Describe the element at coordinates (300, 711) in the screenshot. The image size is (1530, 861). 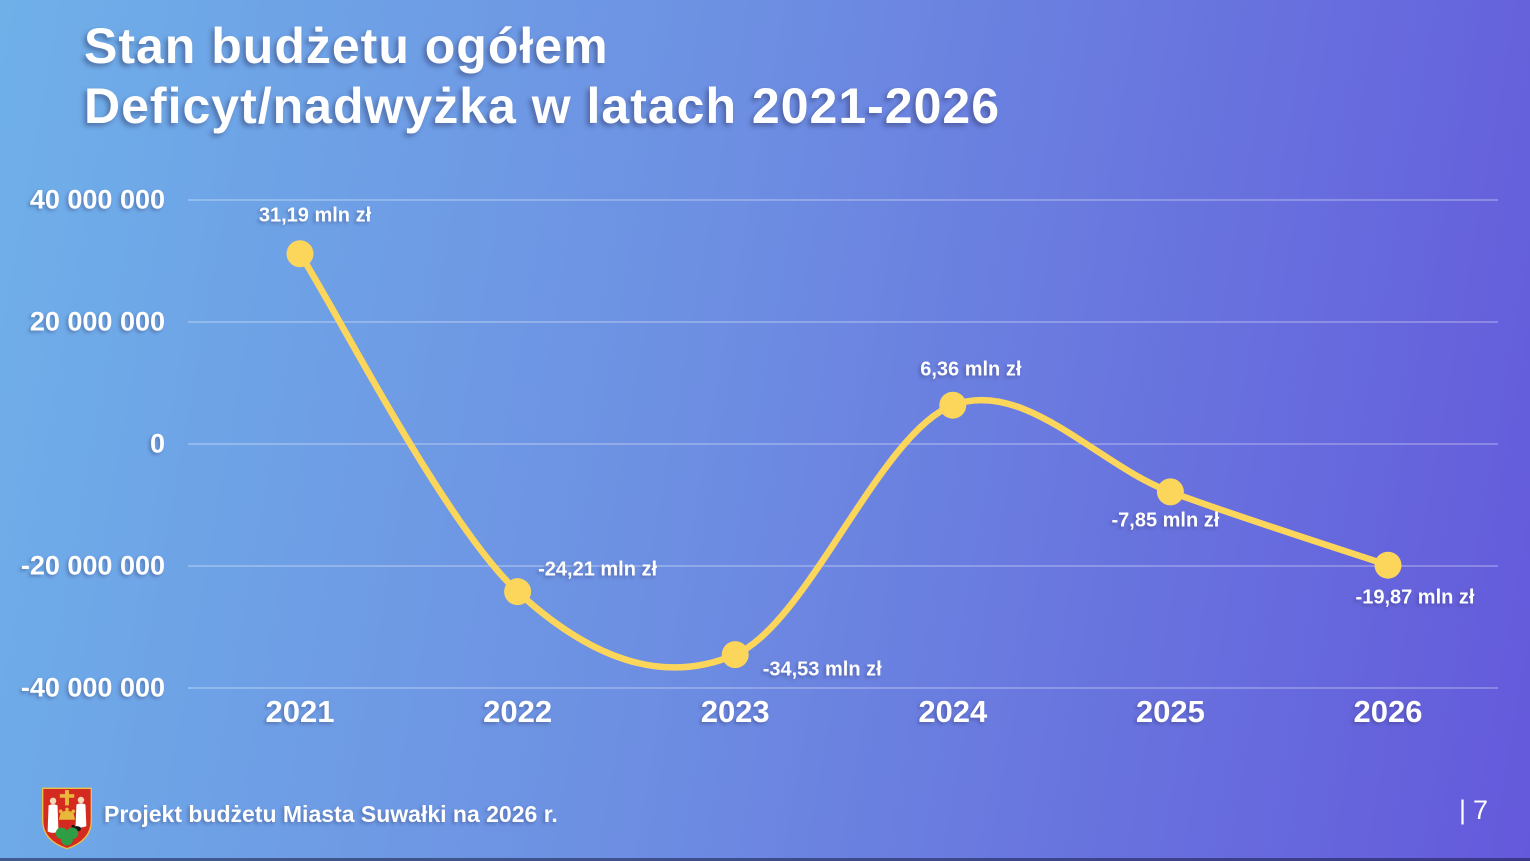
I see `x-axis-label-2021: 2021` at that location.